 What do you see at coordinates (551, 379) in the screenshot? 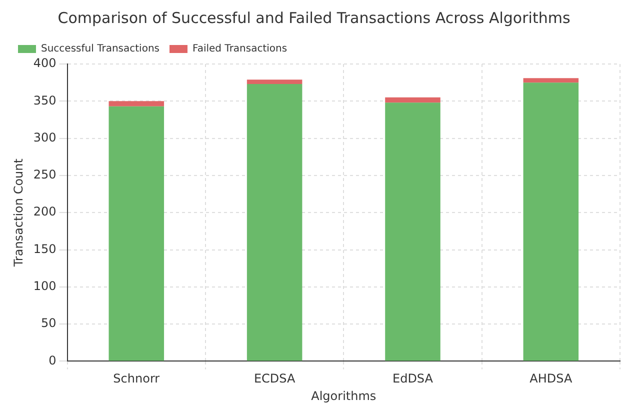
I see `x-tick-label: AHDSA` at bounding box center [551, 379].